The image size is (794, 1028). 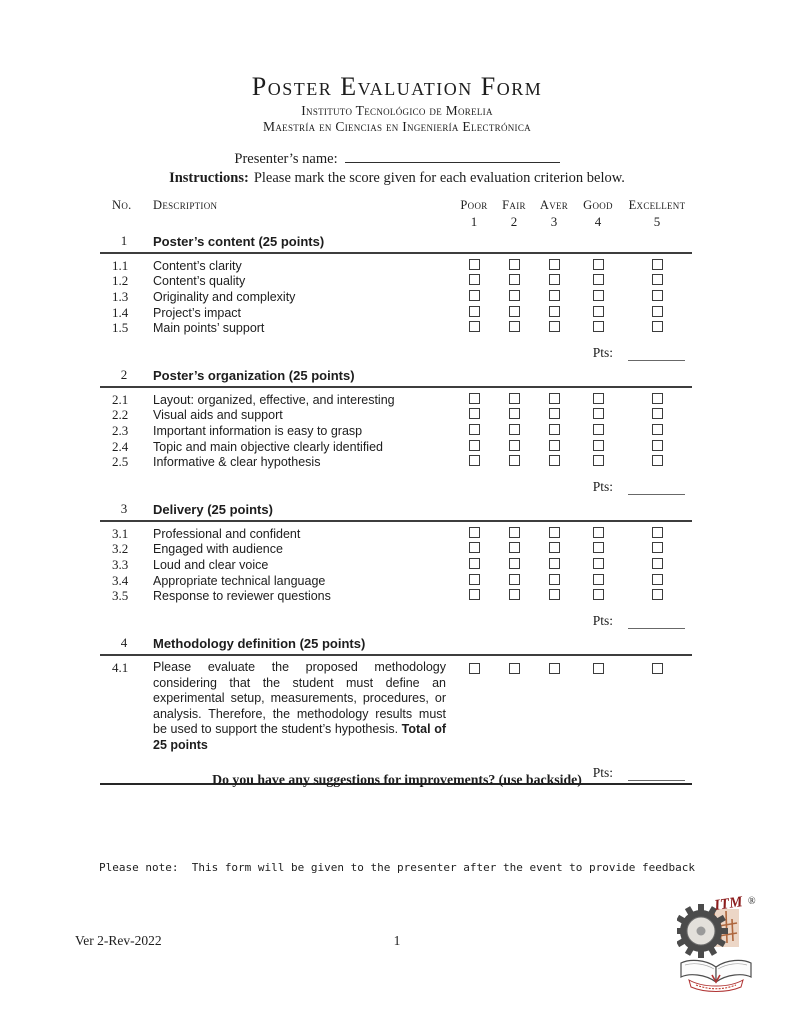 What do you see at coordinates (396, 654) in the screenshot?
I see `divider` at bounding box center [396, 654].